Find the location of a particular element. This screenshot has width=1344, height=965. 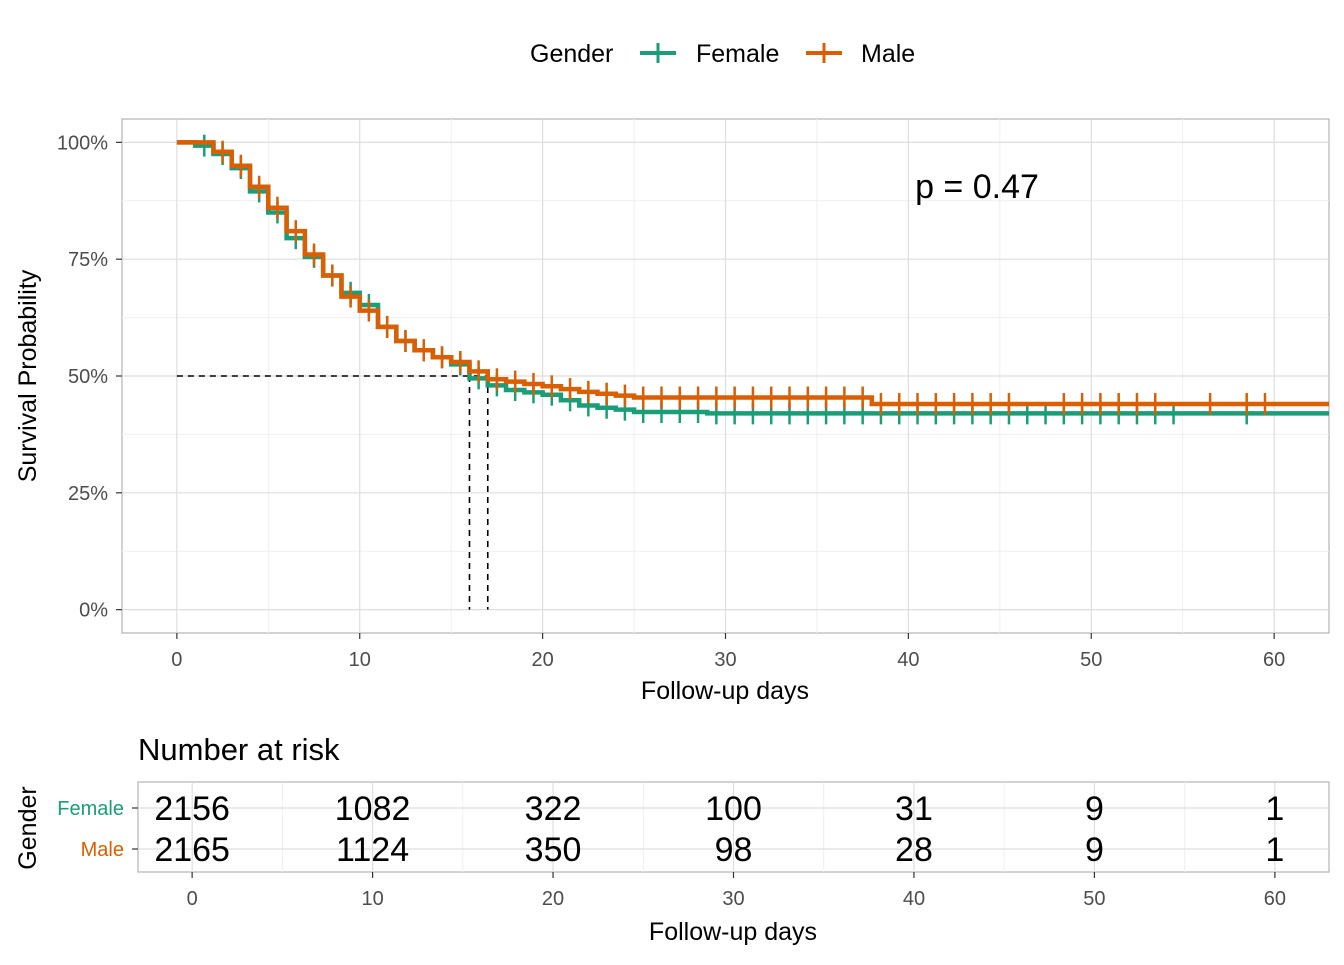

survival-y-ticks: 0% 25% 50% 75% 100% is located at coordinates (89, 377).